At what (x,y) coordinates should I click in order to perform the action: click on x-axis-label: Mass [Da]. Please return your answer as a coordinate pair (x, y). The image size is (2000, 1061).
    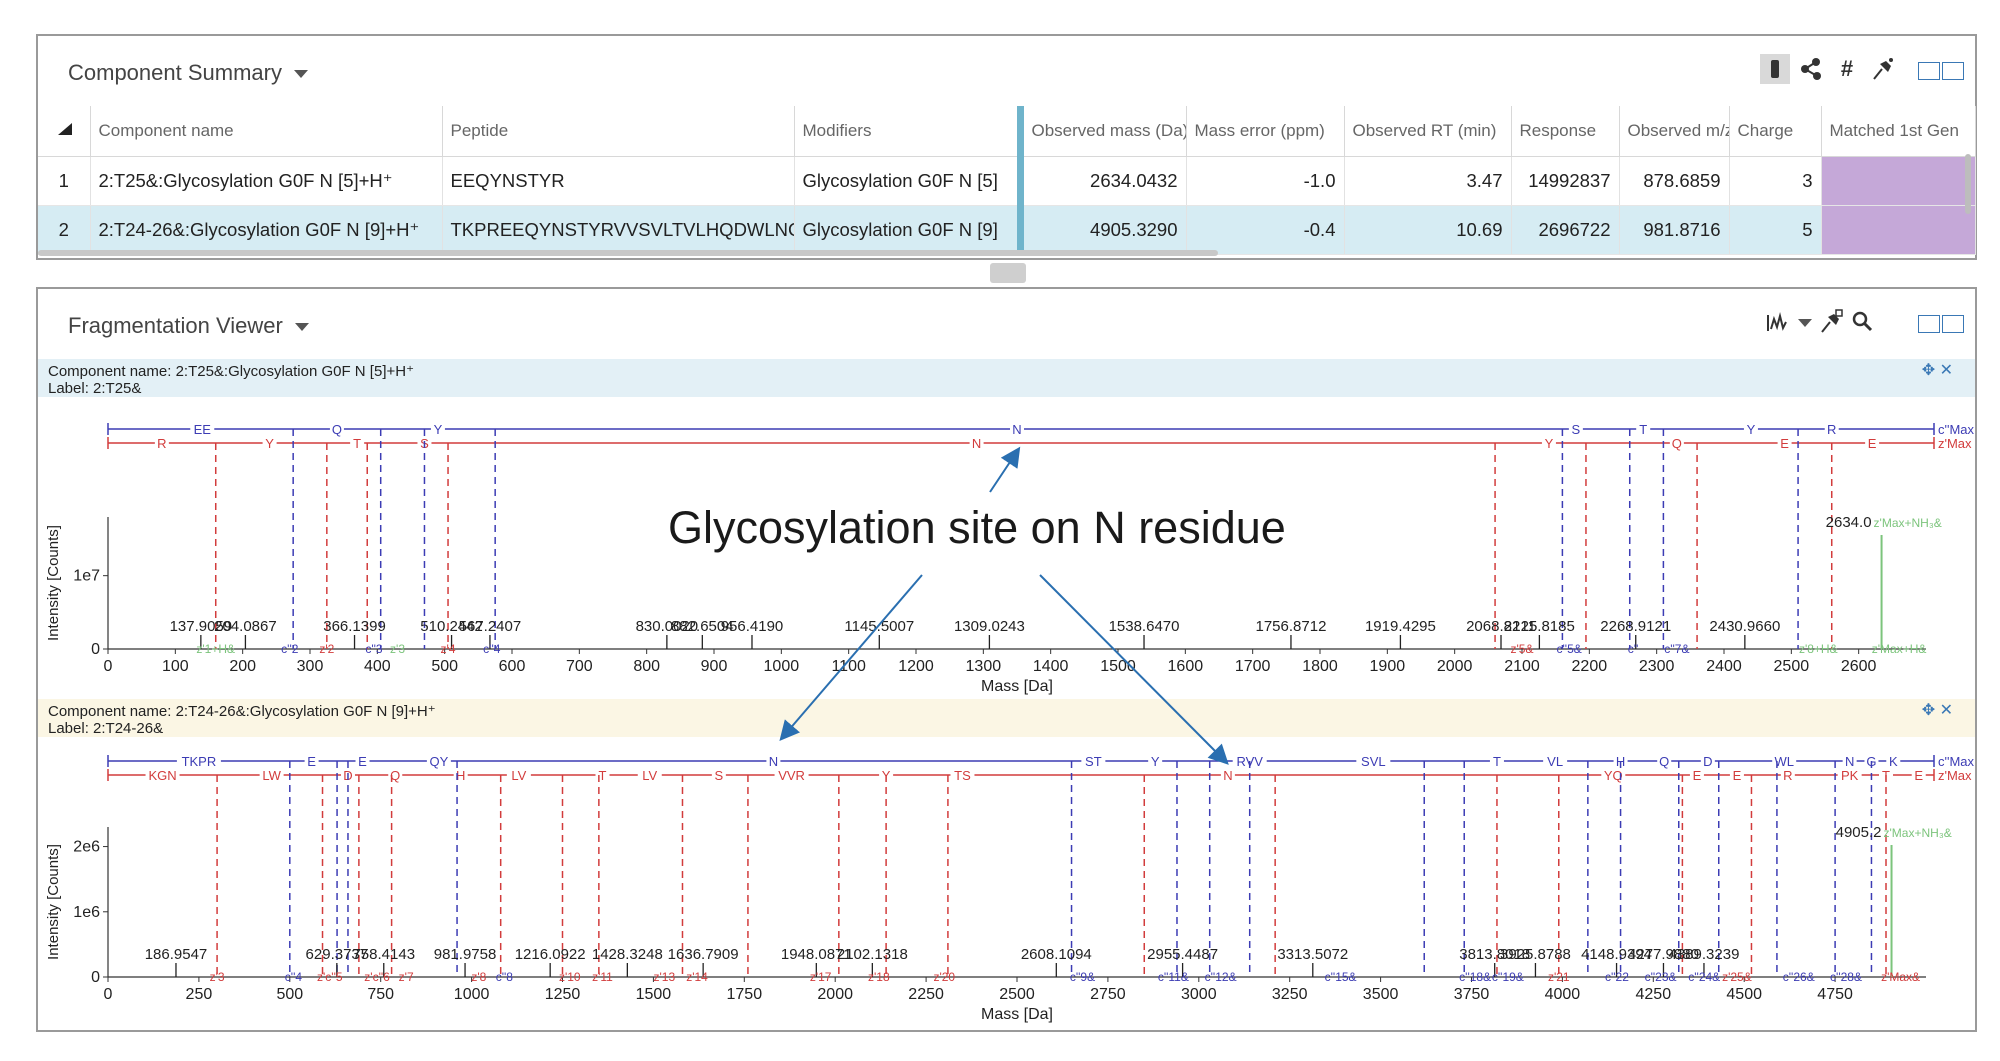
    Looking at the image, I should click on (1017, 686).